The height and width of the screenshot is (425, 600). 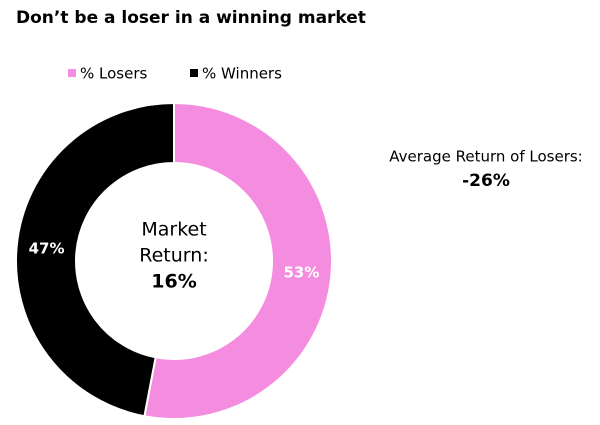 I want to click on value-label: 47%, so click(x=47, y=248).